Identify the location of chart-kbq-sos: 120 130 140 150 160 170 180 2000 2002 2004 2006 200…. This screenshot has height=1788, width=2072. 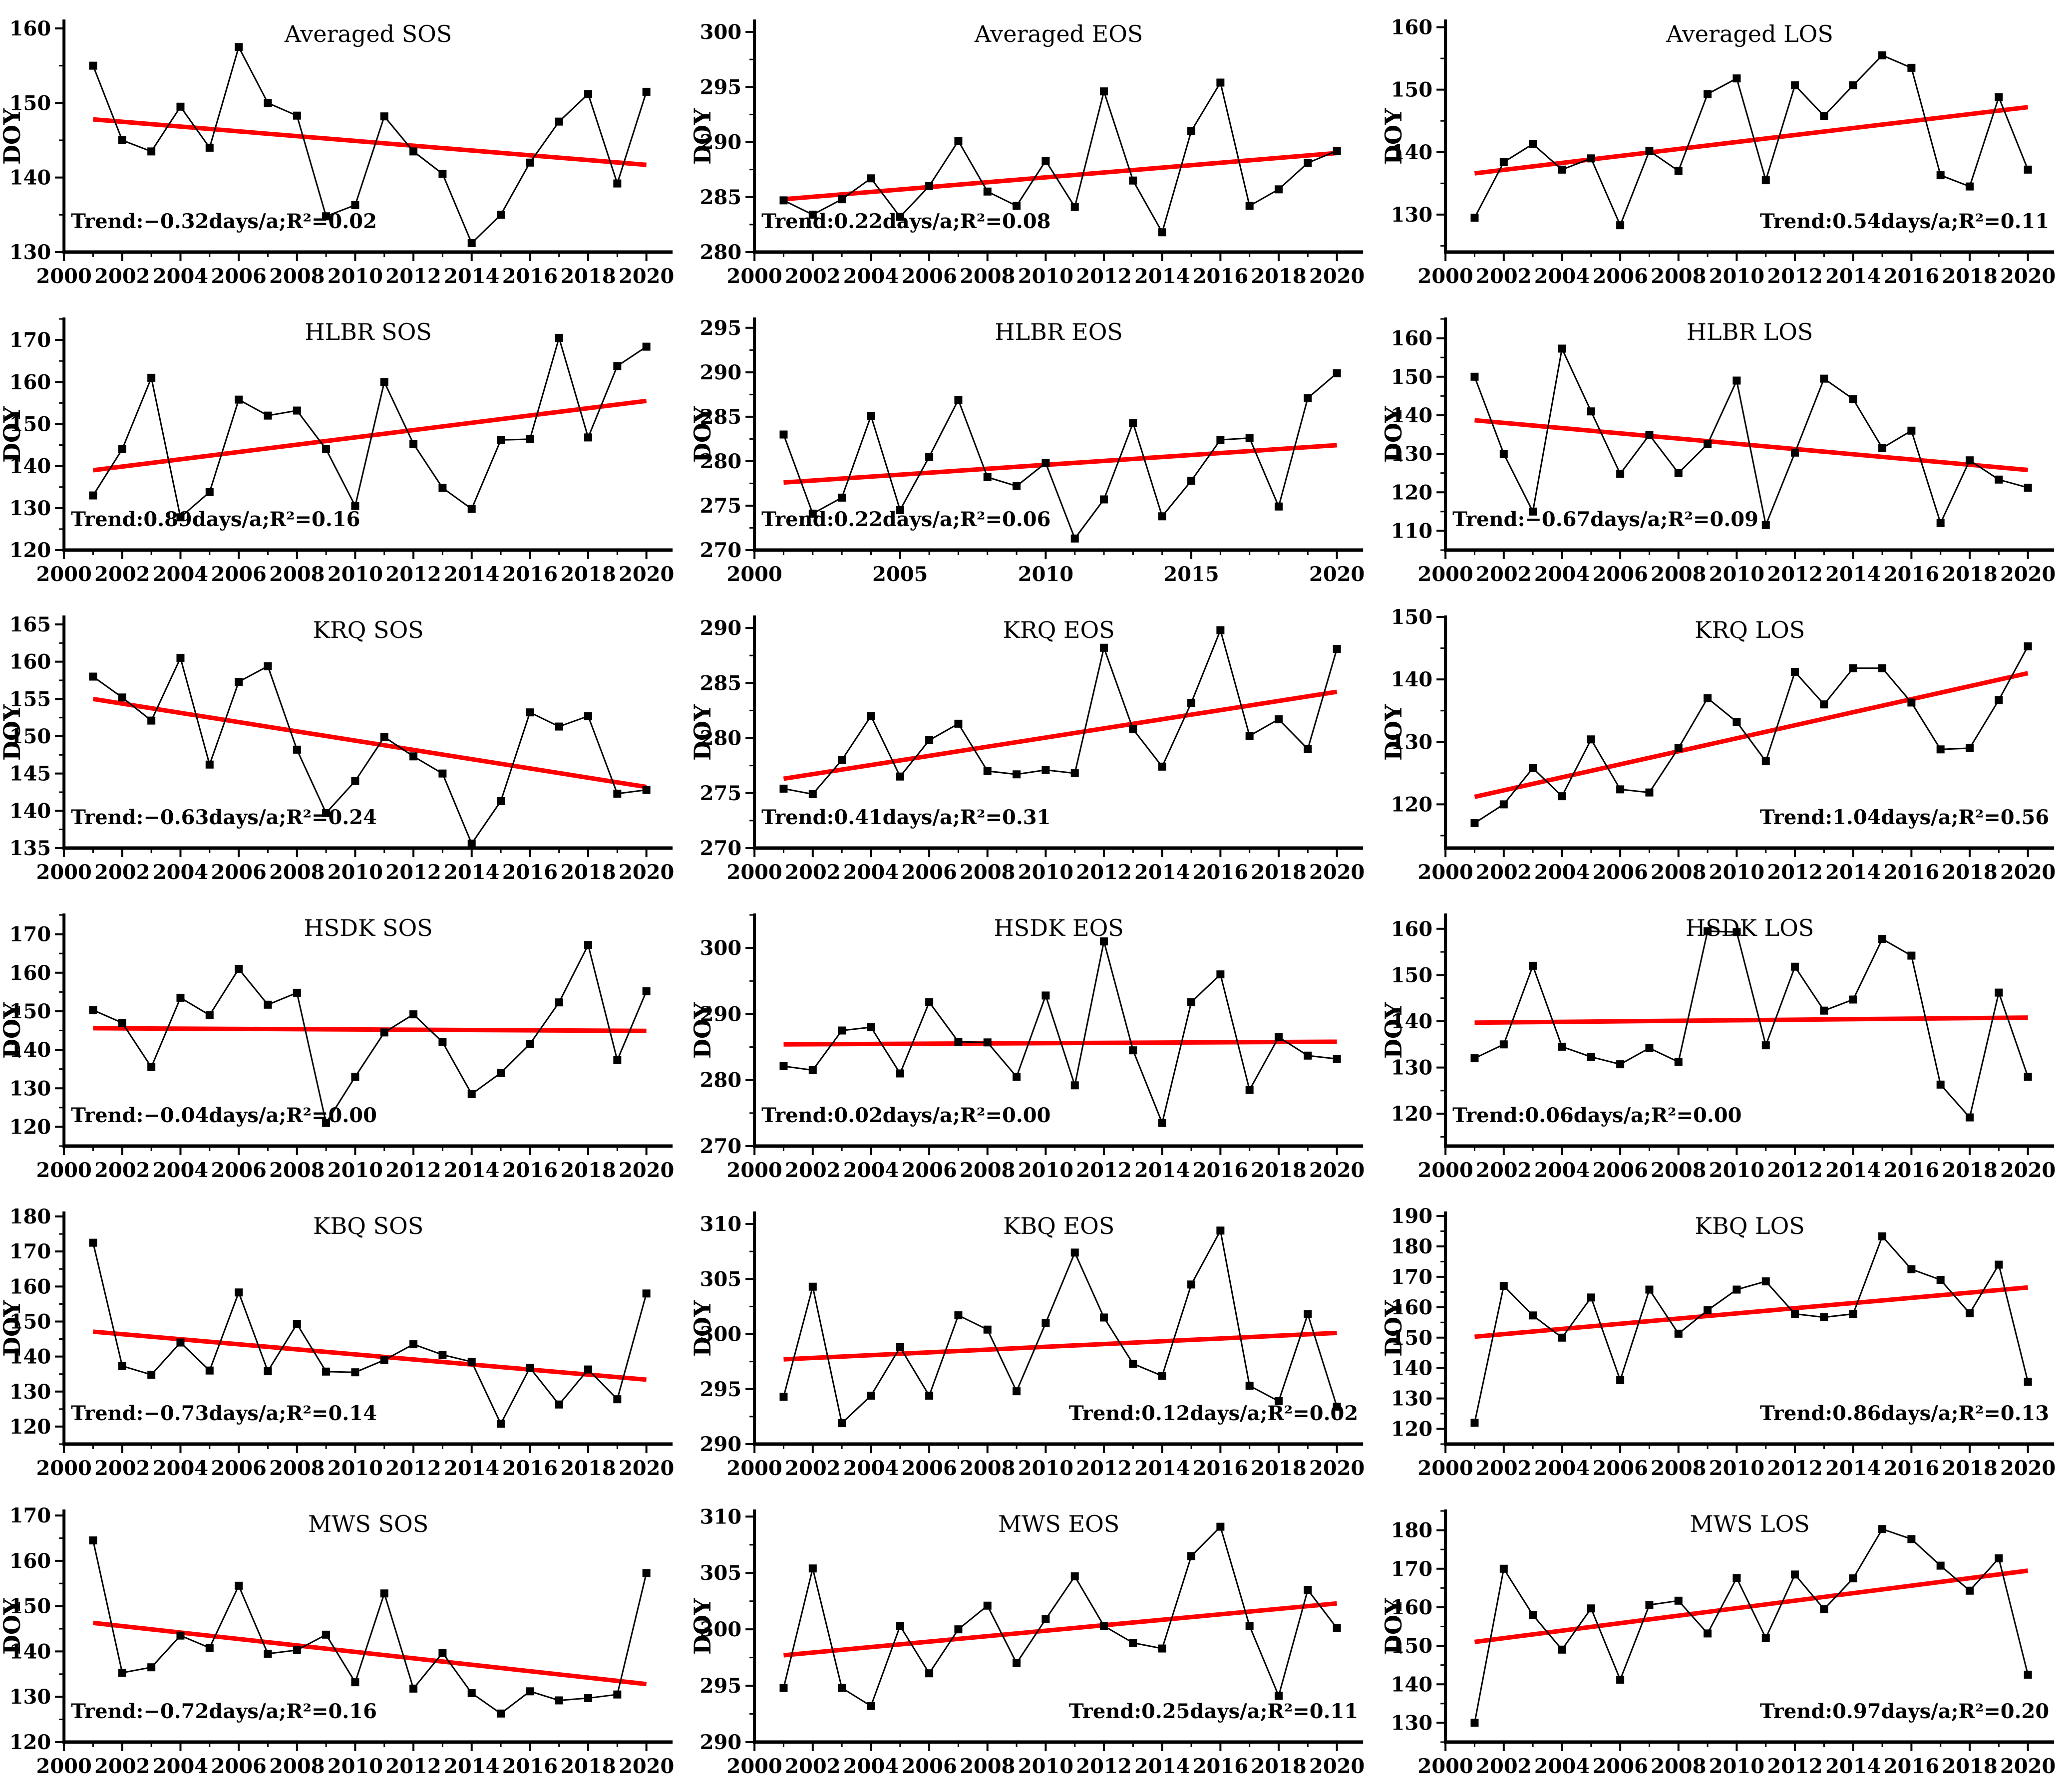
(345, 1341).